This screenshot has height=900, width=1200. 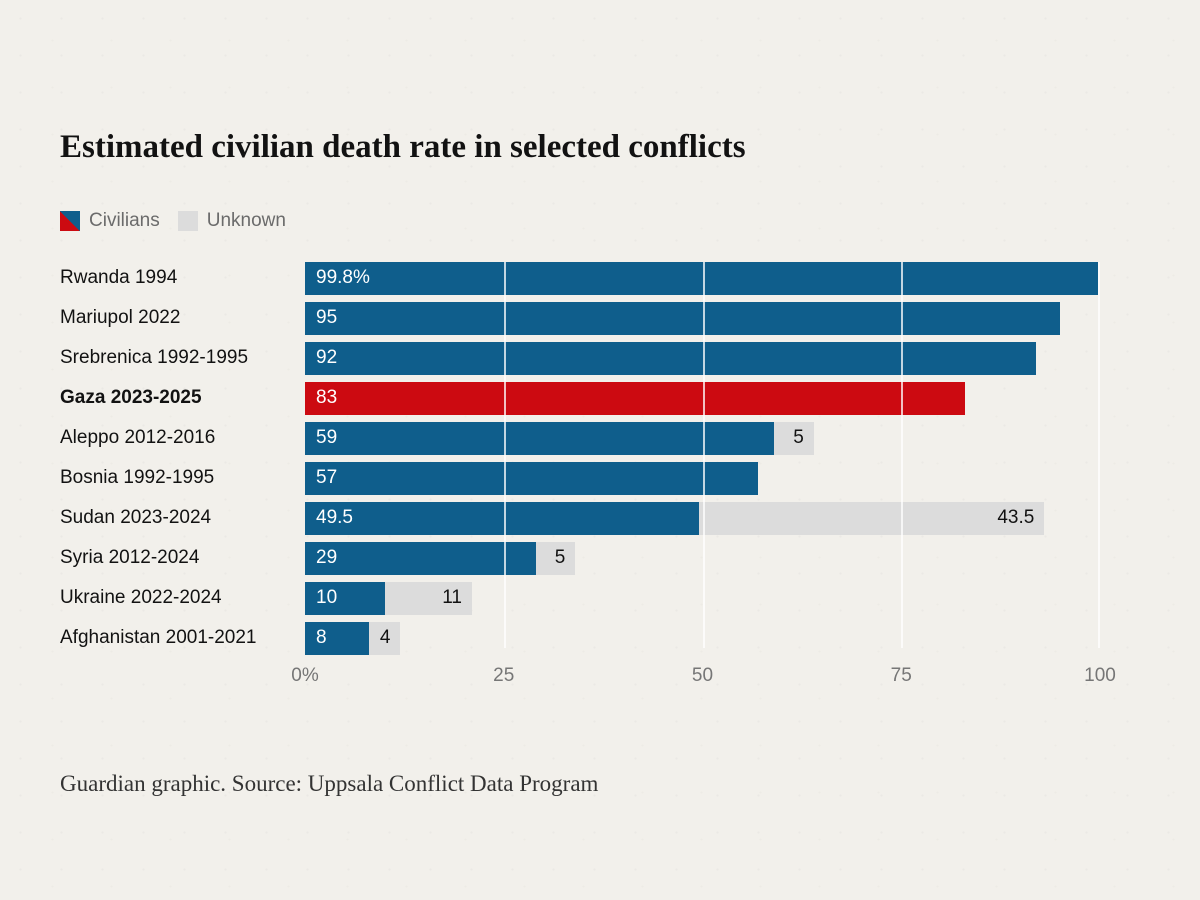 I want to click on civilians-bar: 57, so click(x=532, y=478).